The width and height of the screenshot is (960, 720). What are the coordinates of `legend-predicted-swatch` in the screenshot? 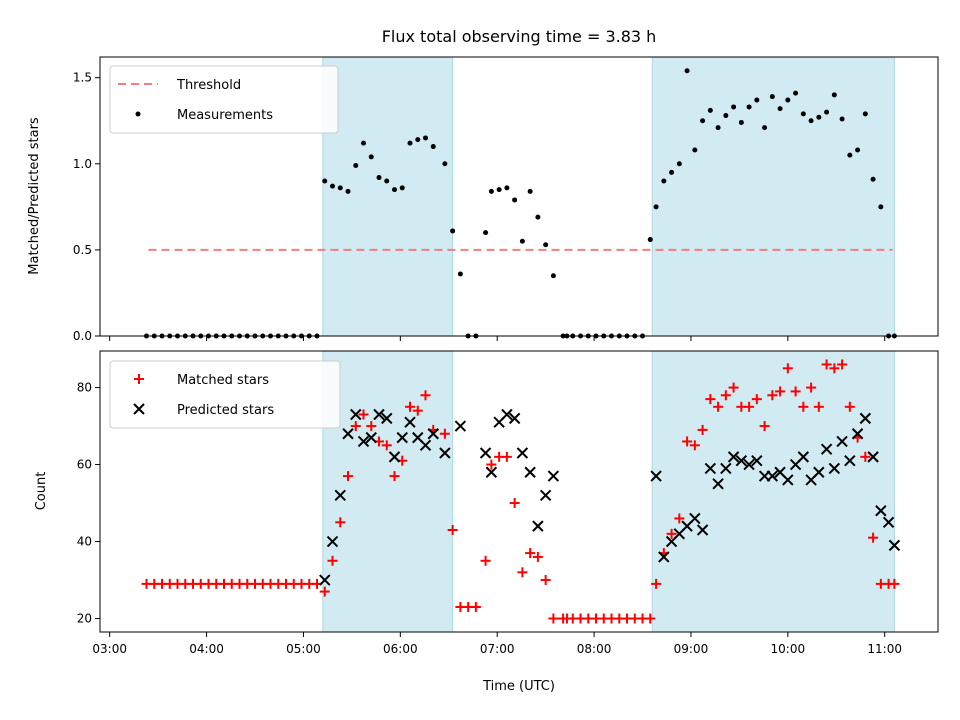 It's located at (139, 409).